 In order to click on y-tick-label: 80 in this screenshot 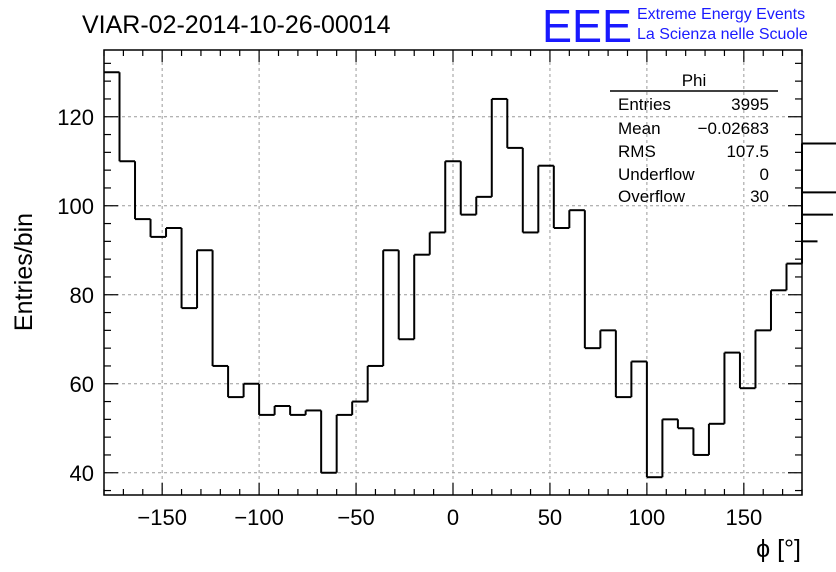, I will do `click(82, 295)`.